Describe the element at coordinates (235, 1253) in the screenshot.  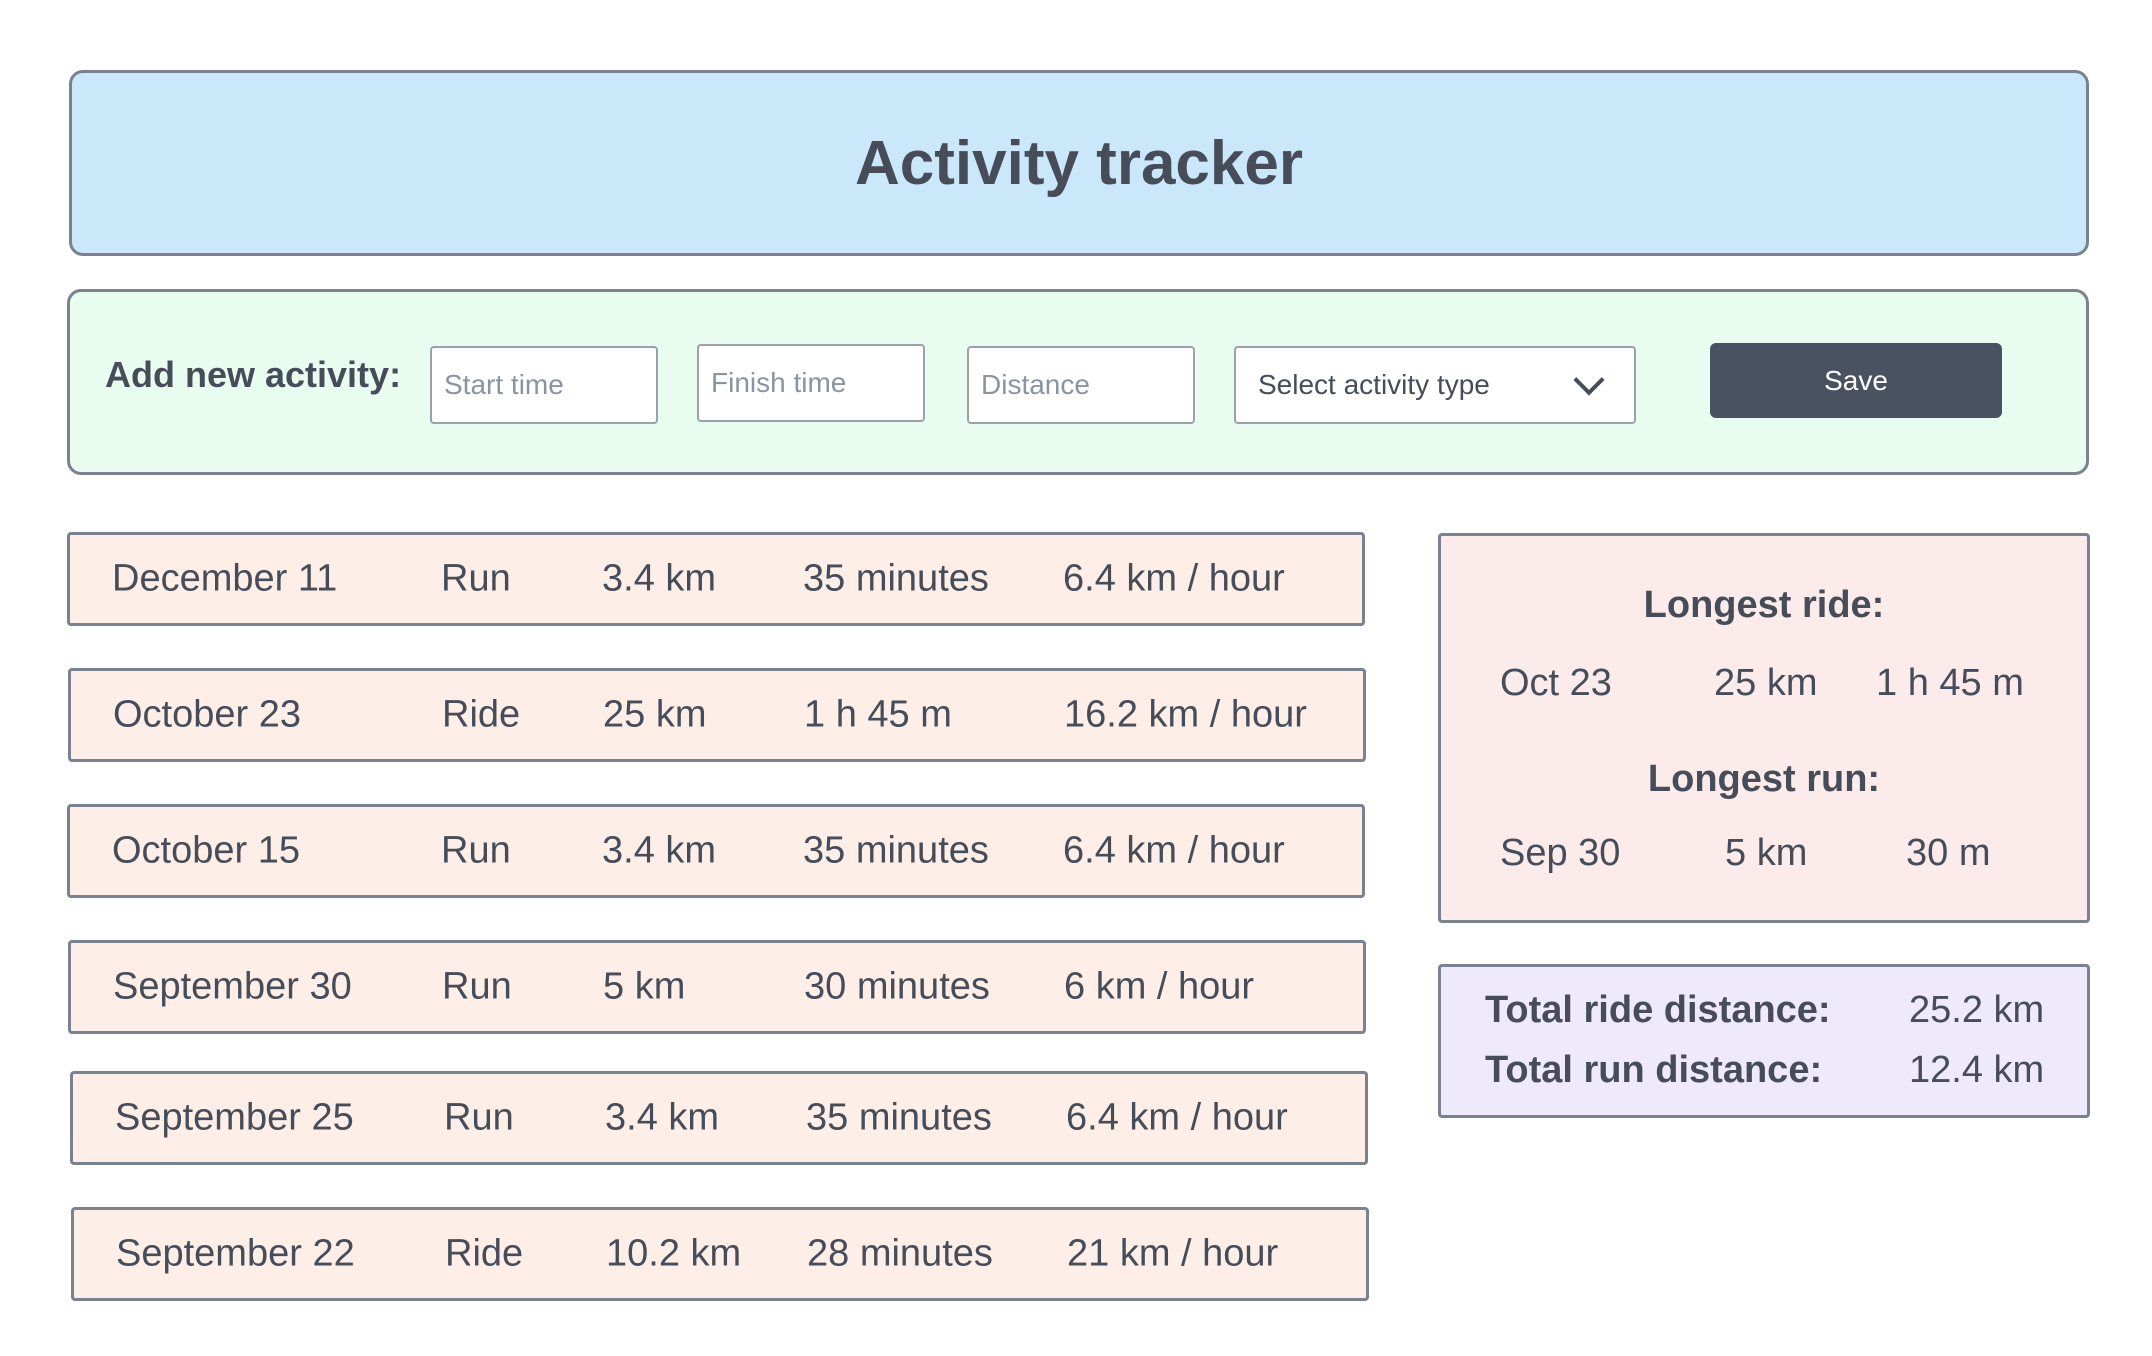
I see `activity-date: September 22` at that location.